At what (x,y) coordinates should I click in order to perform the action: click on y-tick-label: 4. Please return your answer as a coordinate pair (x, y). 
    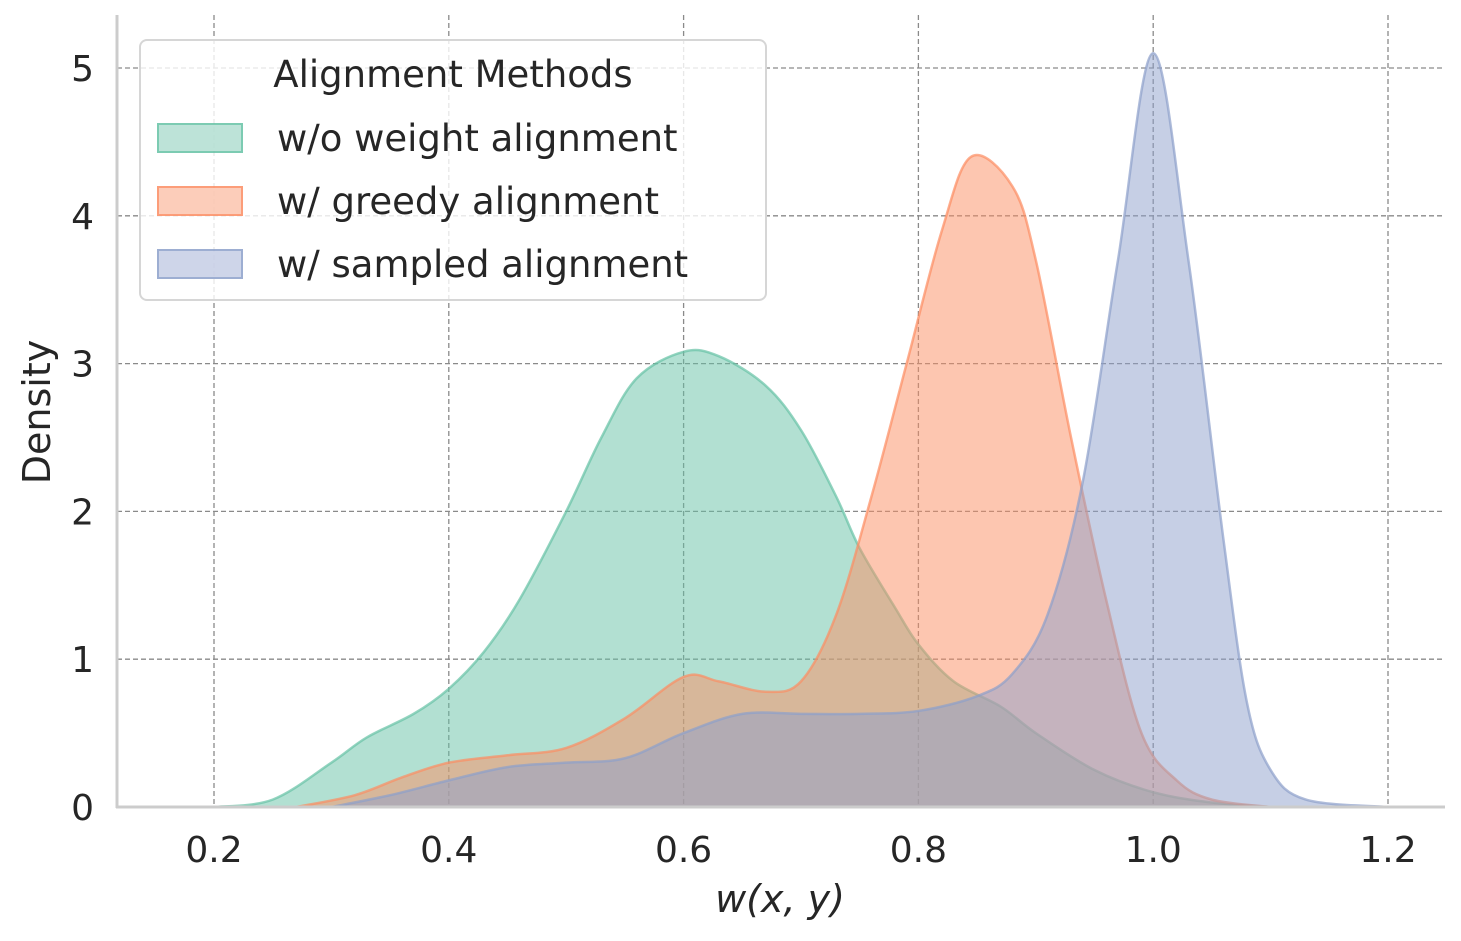
    Looking at the image, I should click on (82, 217).